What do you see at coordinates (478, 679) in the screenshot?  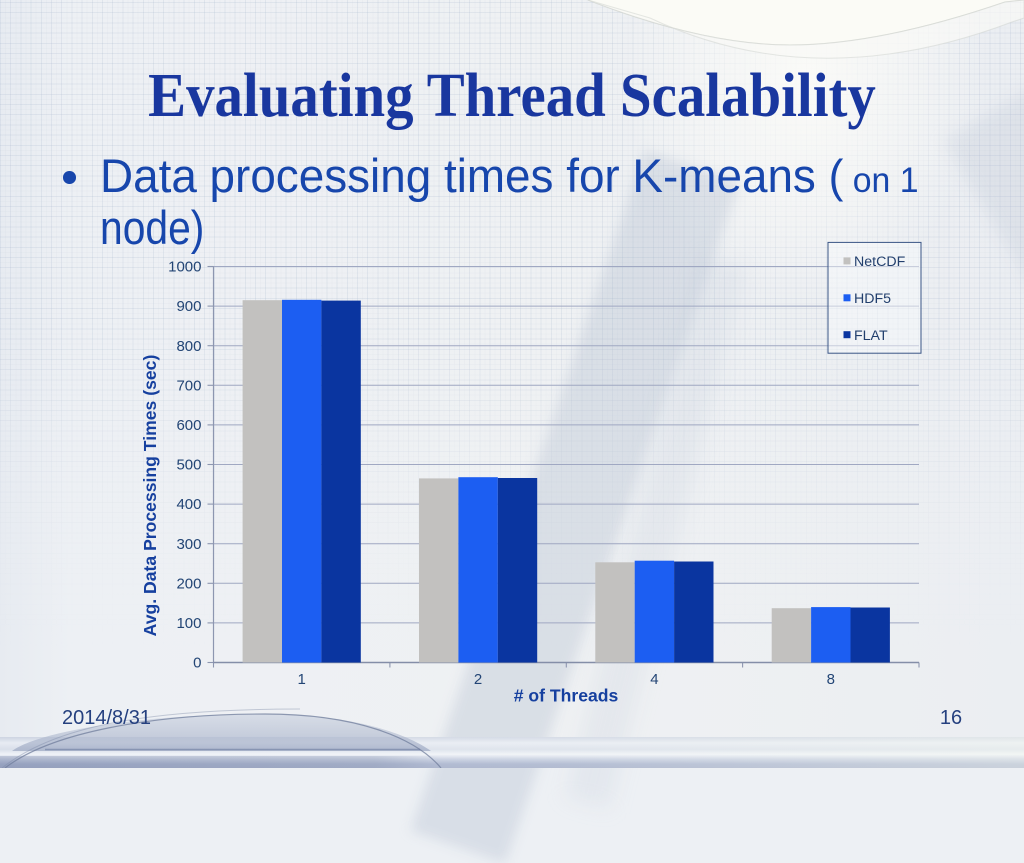 I see `svg-text: 2` at bounding box center [478, 679].